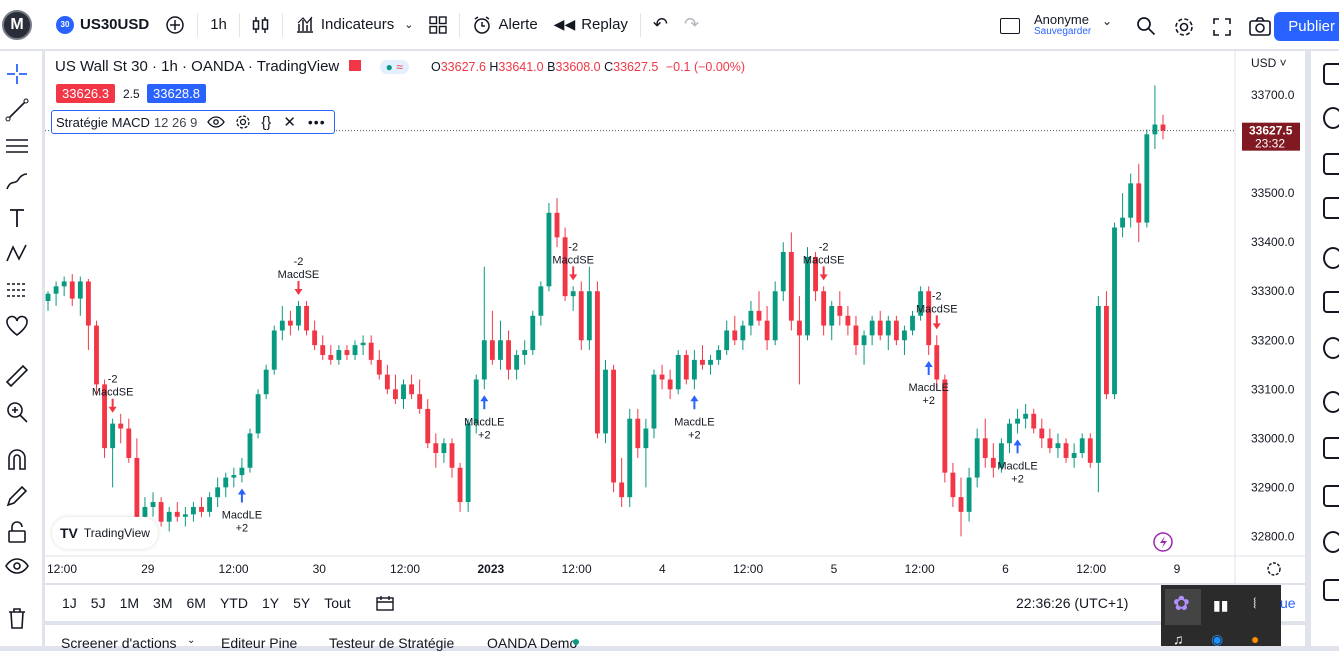  What do you see at coordinates (1331, 542) in the screenshot?
I see `broadcast-icon` at bounding box center [1331, 542].